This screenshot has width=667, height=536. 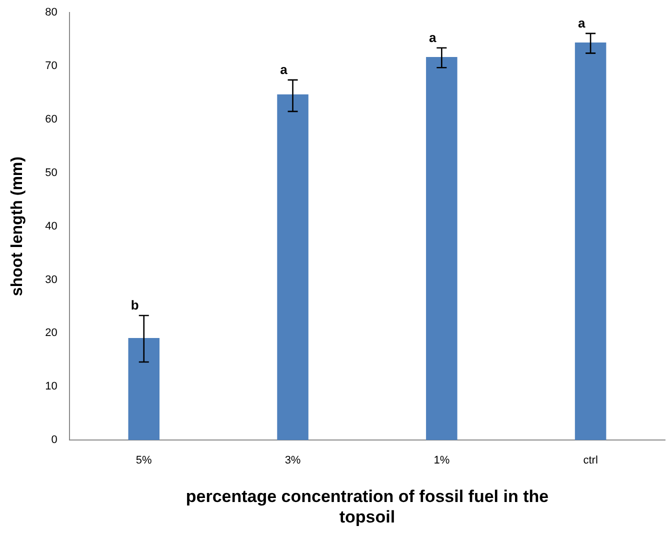 I want to click on x-tick-label: 3%, so click(x=292, y=460).